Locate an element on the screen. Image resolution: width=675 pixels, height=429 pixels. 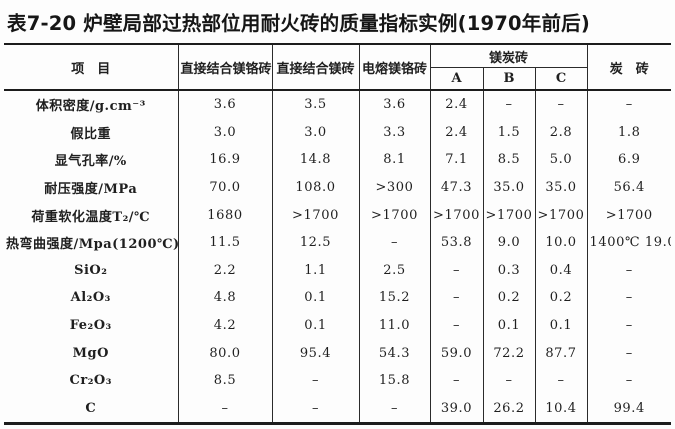
cell-value: 10.4 is located at coordinates (560, 409).